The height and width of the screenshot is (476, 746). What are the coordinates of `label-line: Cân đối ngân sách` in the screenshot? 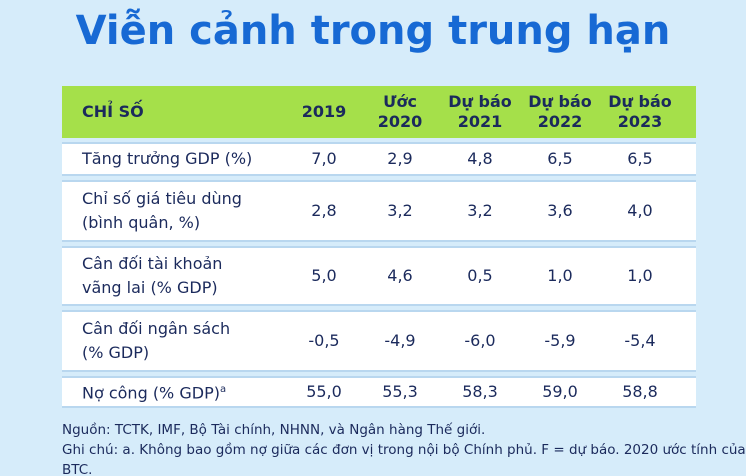 It's located at (156, 328).